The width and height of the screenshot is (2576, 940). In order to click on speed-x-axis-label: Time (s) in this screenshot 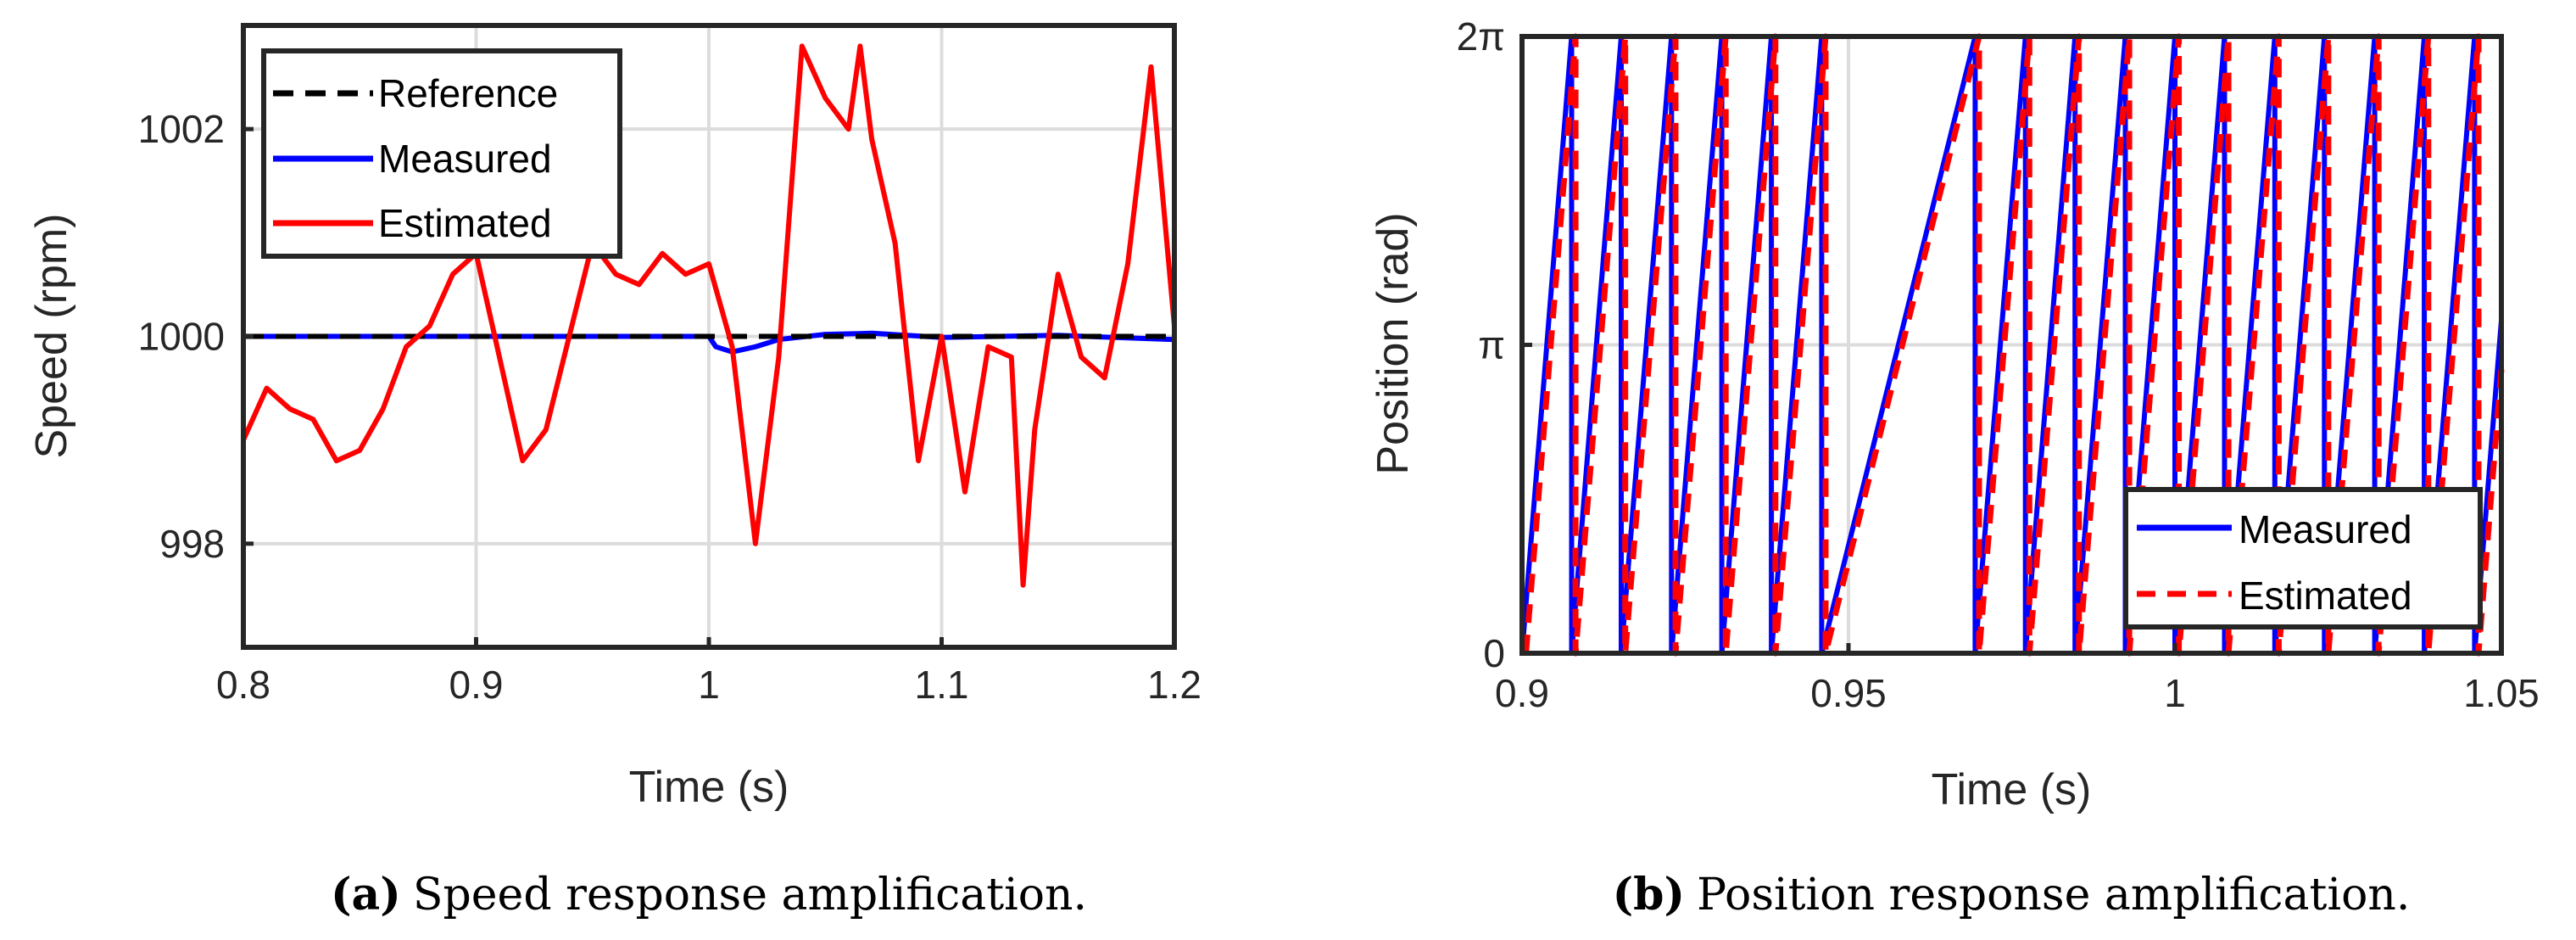, I will do `click(709, 787)`.